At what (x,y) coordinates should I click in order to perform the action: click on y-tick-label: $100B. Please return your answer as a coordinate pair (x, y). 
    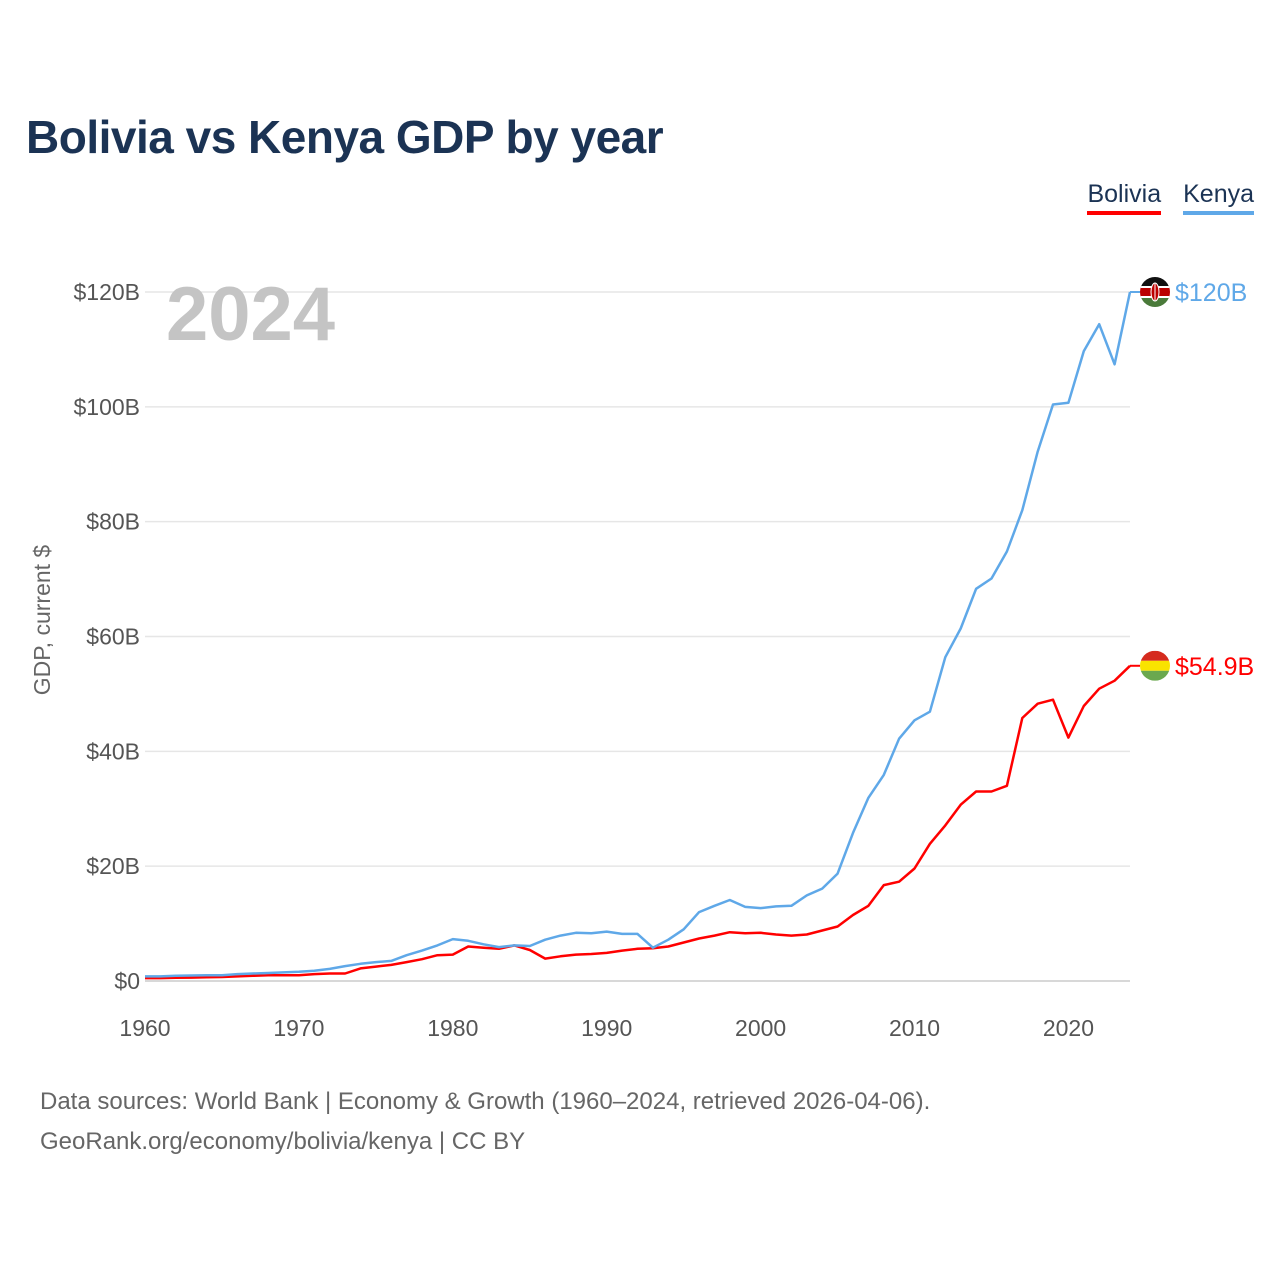
    Looking at the image, I should click on (106, 407).